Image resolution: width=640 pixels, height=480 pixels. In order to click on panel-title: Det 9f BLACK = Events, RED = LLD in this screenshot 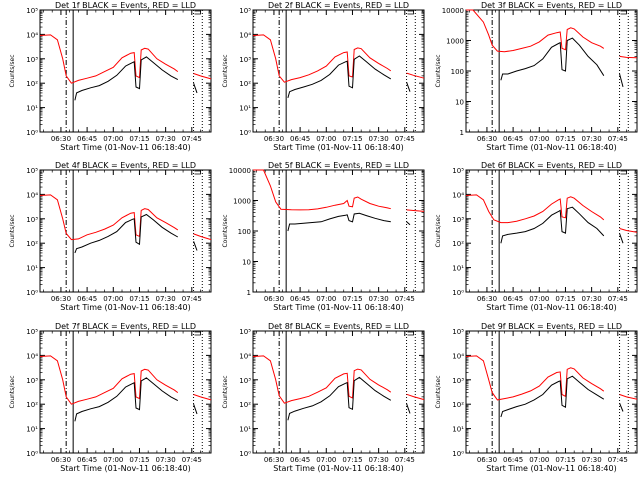, I will do `click(551, 326)`.